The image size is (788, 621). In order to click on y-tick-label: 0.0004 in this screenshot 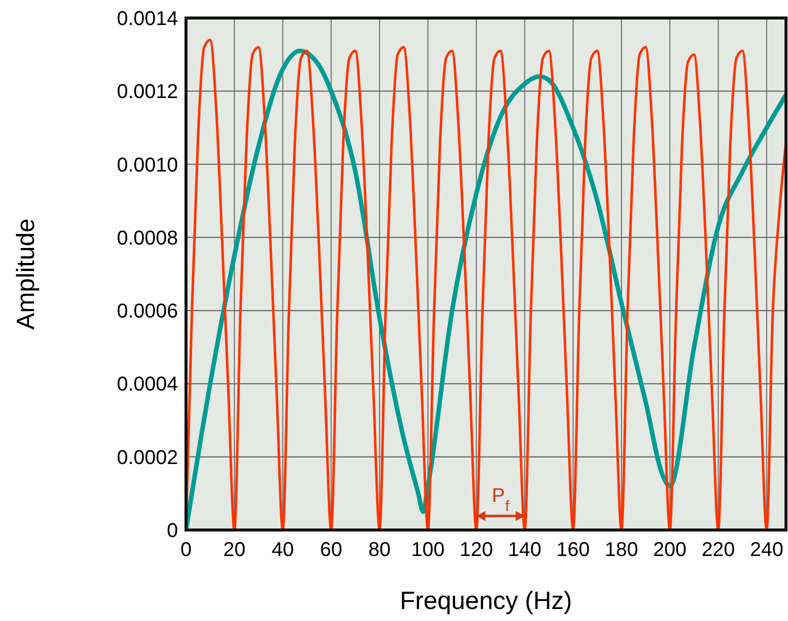, I will do `click(147, 385)`.